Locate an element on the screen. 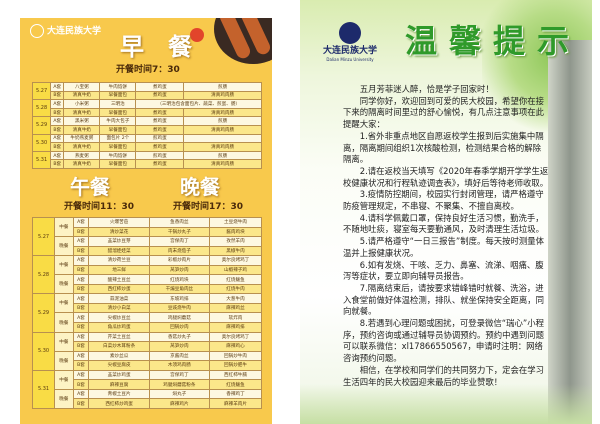  menu-cell: 红烧鲅鱼 is located at coordinates (235, 384).